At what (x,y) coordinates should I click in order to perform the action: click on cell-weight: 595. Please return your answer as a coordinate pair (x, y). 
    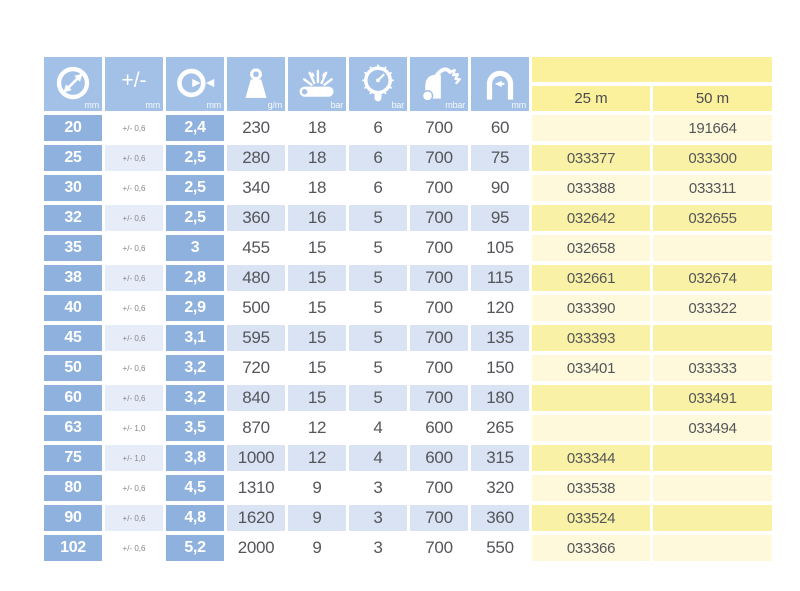
    Looking at the image, I should click on (256, 338).